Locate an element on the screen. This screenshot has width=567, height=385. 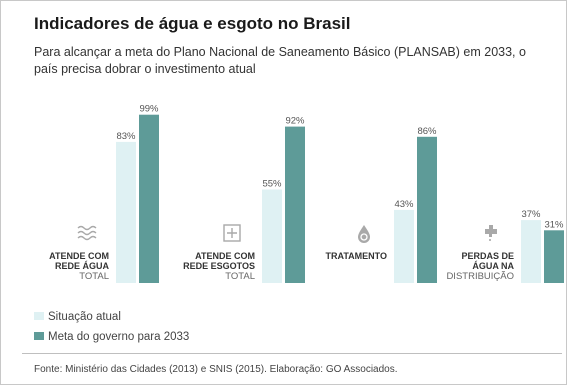
divider is located at coordinates (292, 353).